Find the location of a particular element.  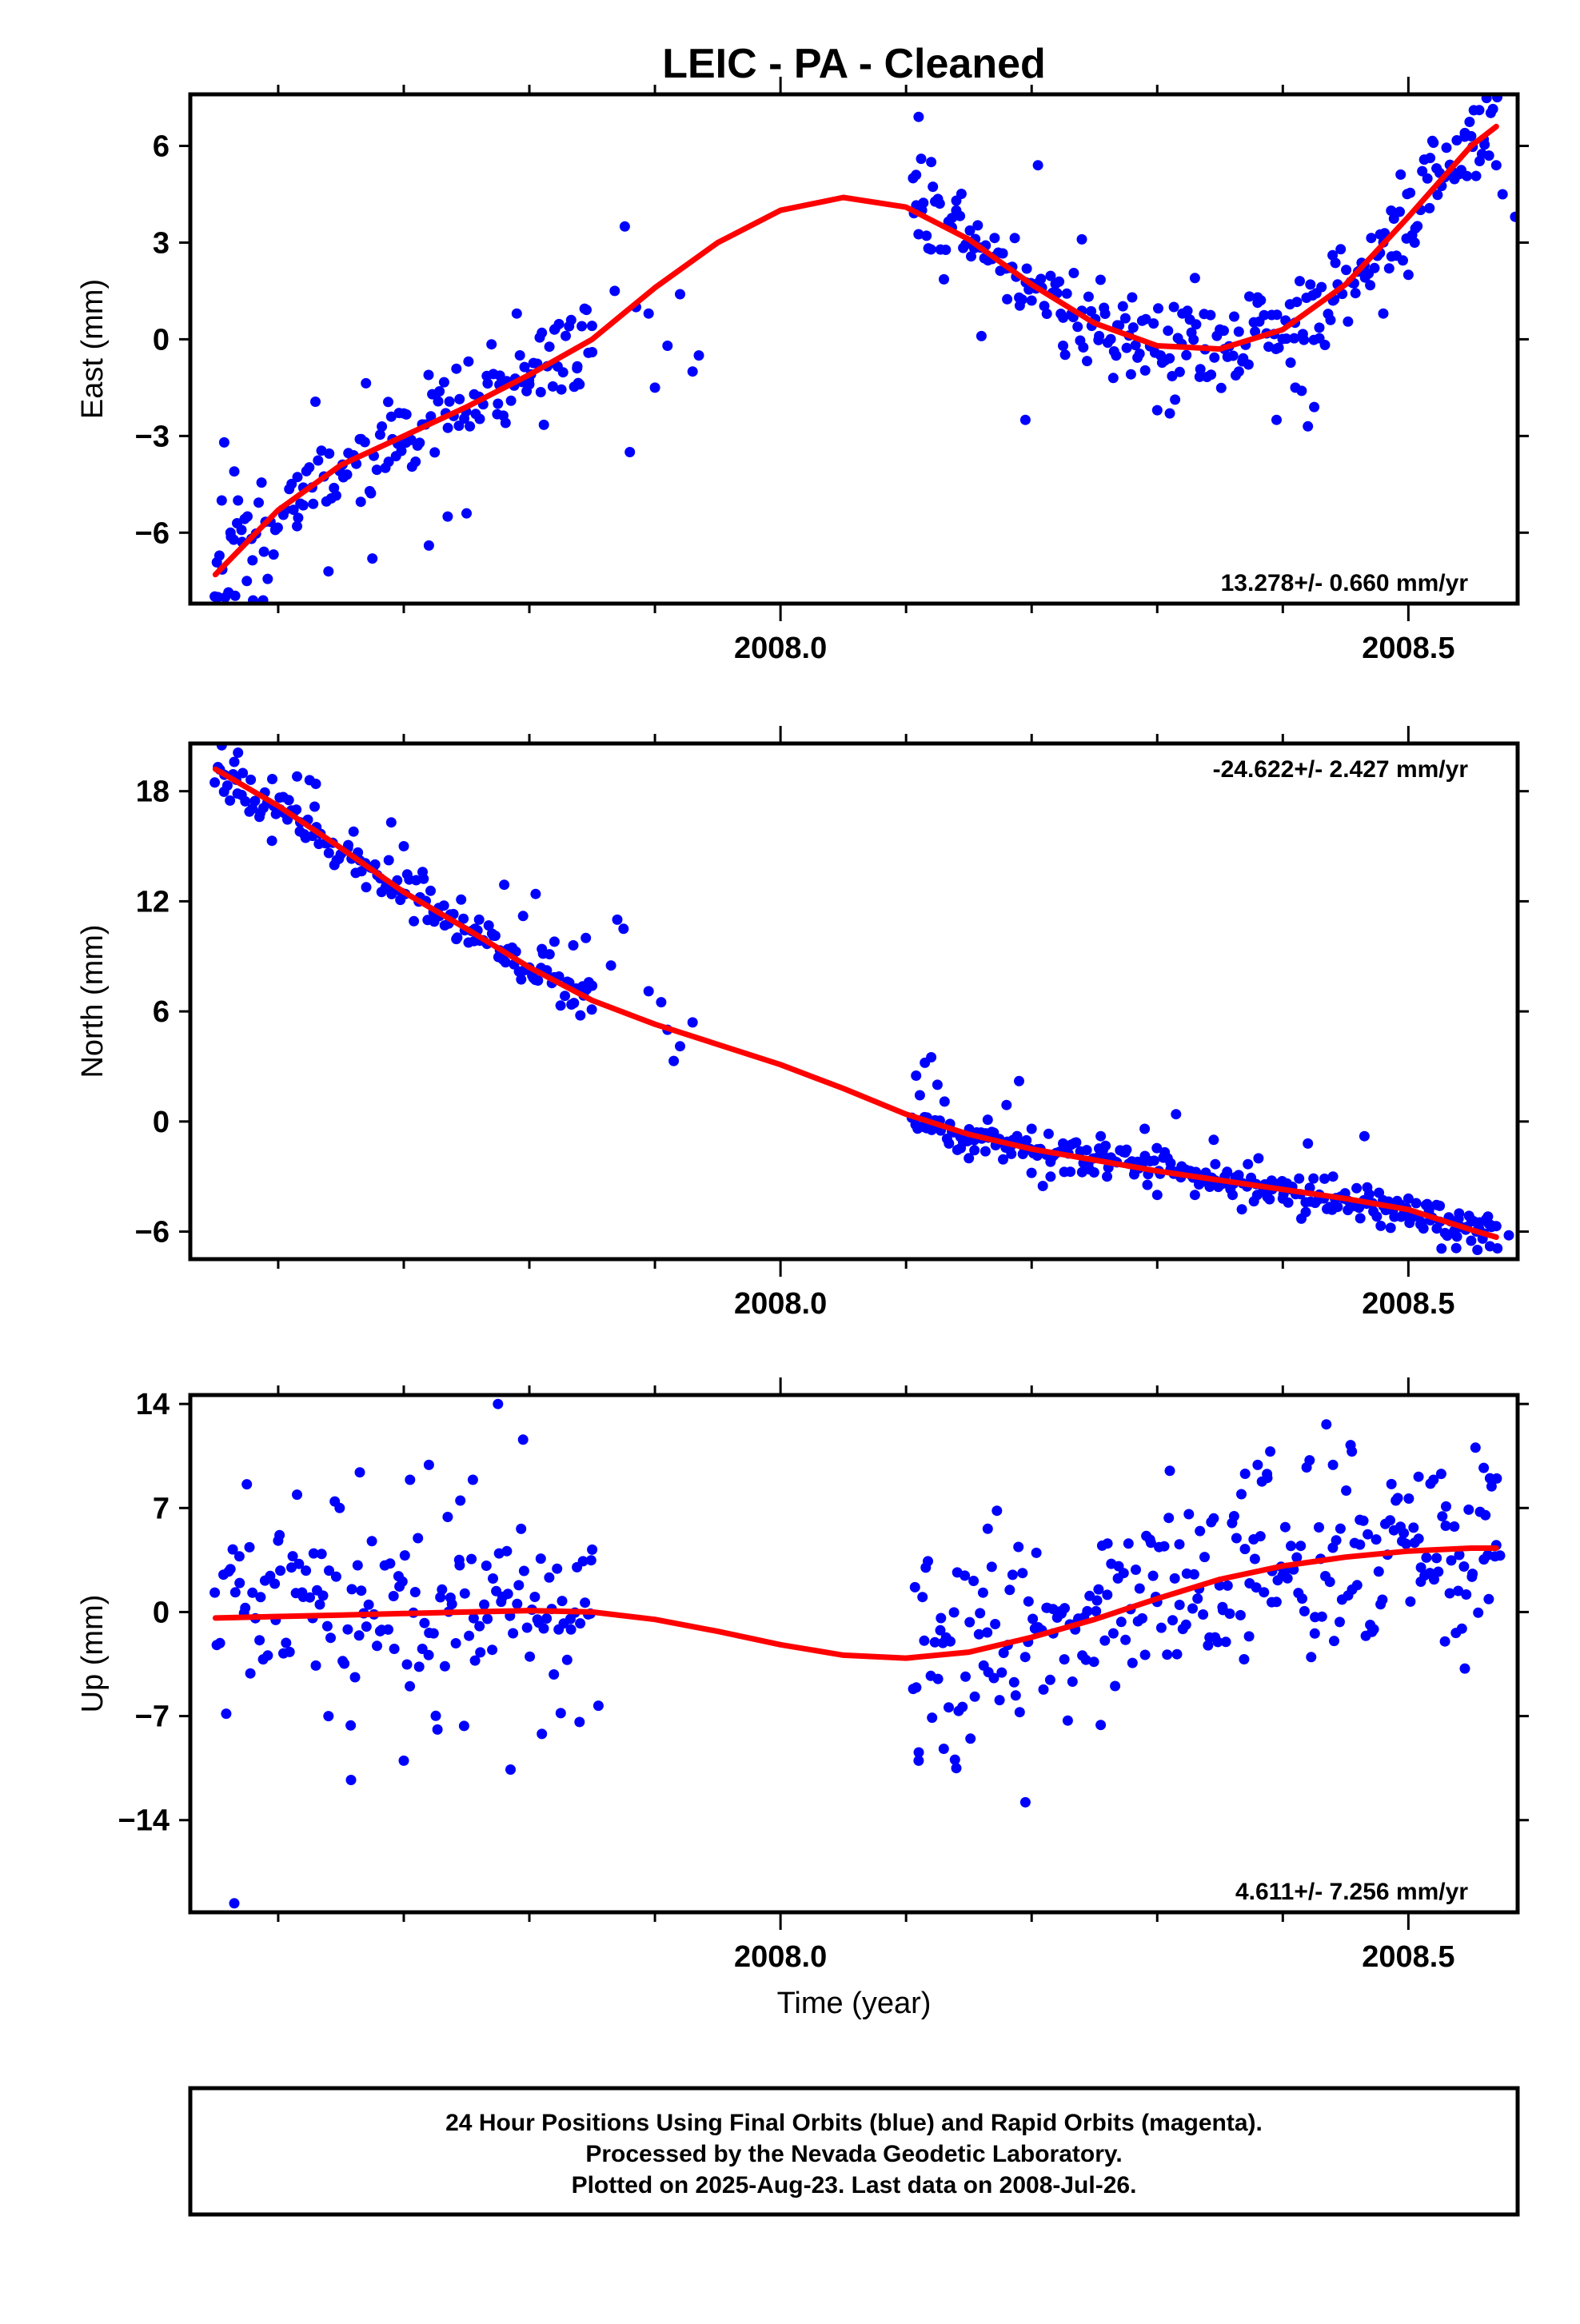

y-tick-label: 3 is located at coordinates (161, 243).